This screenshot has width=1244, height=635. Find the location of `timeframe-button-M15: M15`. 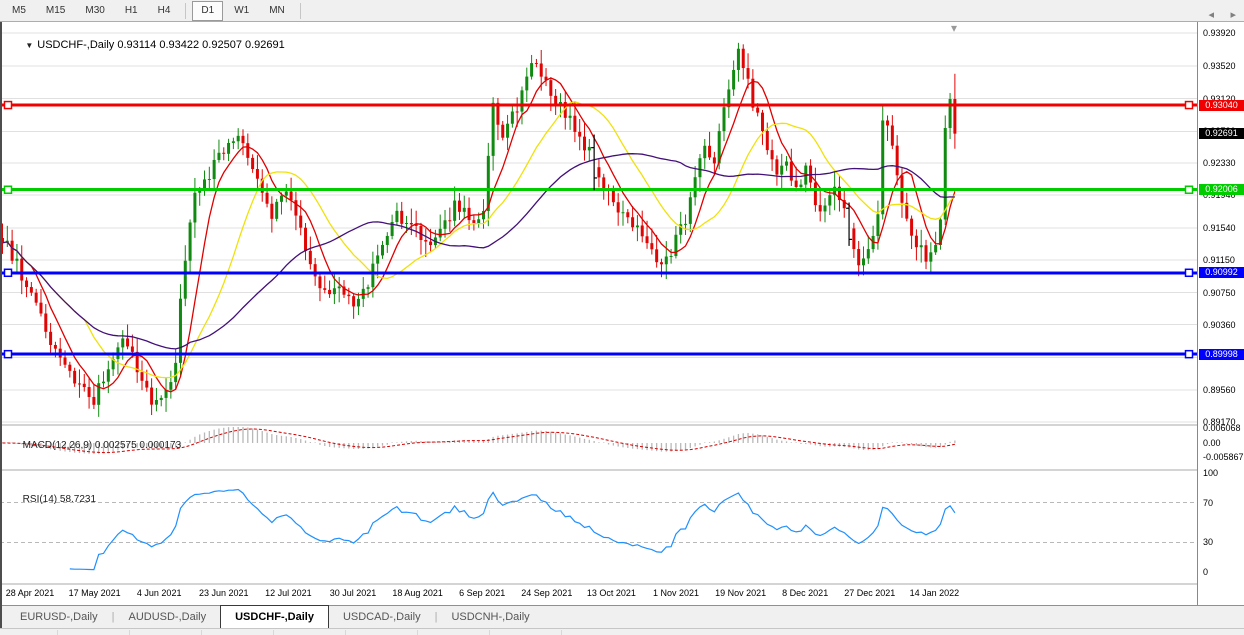

timeframe-button-M15: M15 is located at coordinates (55, 10).